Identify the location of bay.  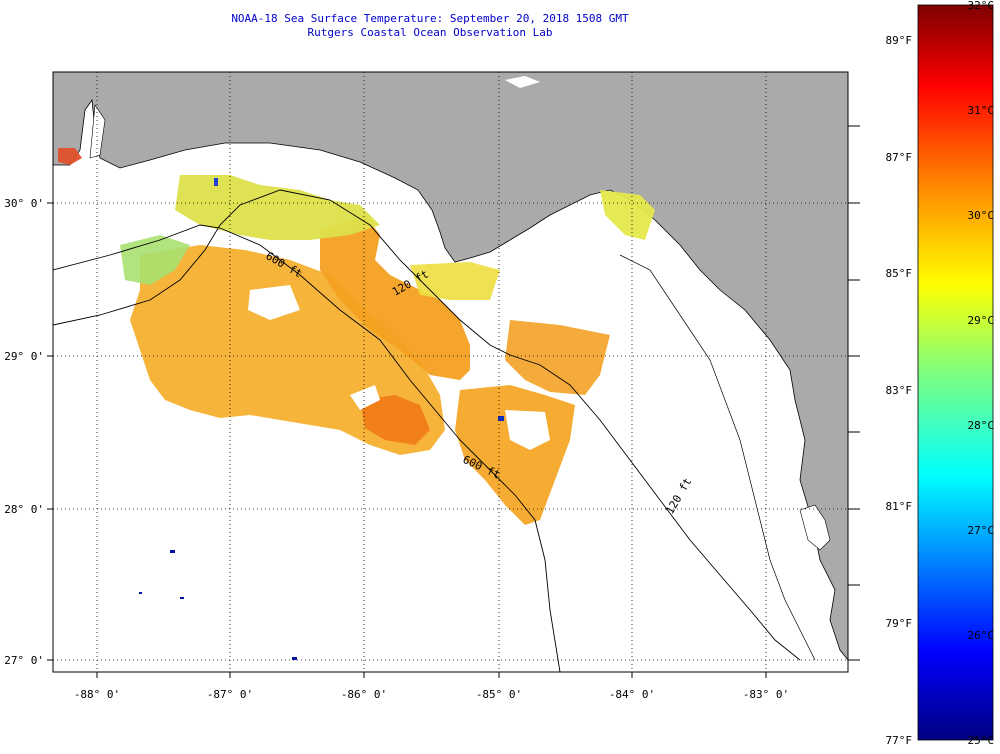
(97, 131).